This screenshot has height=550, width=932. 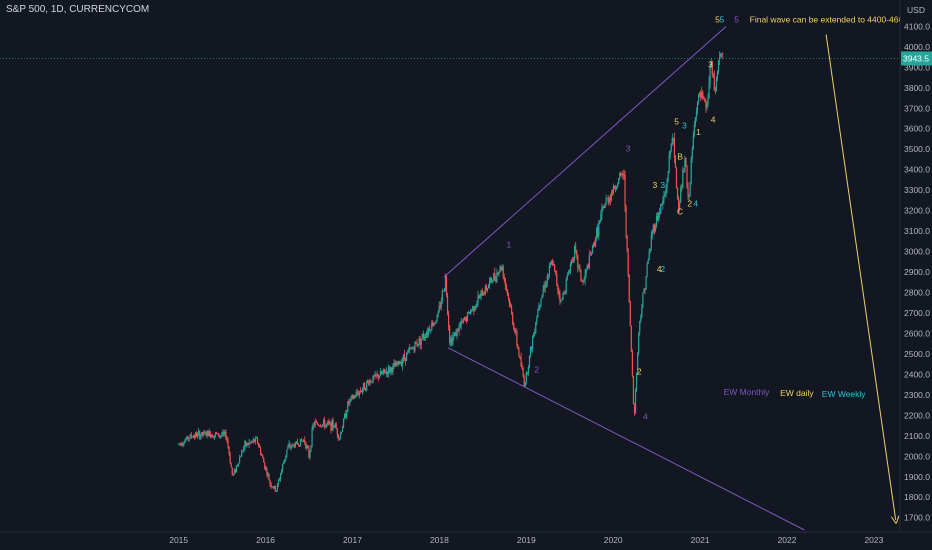 What do you see at coordinates (917, 395) in the screenshot?
I see `y-tick-label: 2300.0` at bounding box center [917, 395].